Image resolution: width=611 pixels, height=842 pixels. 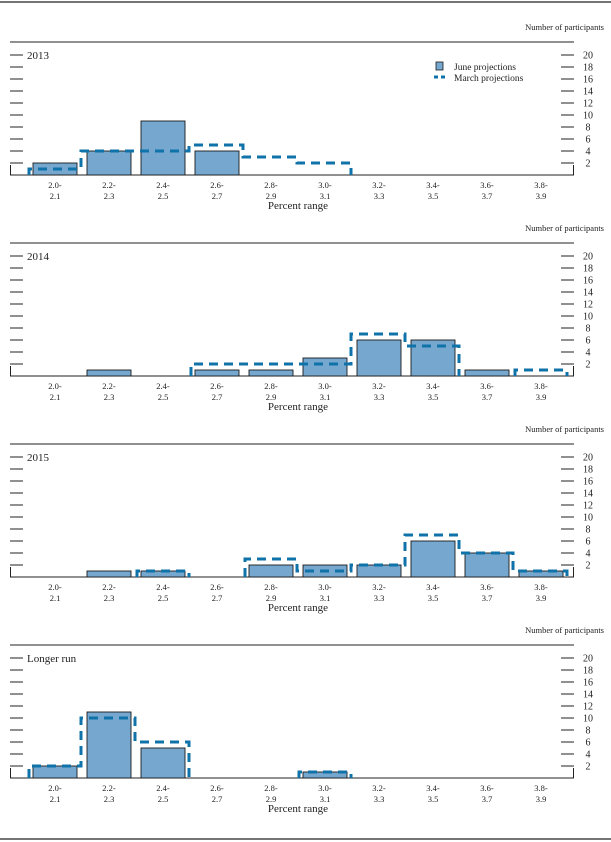 I want to click on x-tick-label: 2.3, so click(x=109, y=598).